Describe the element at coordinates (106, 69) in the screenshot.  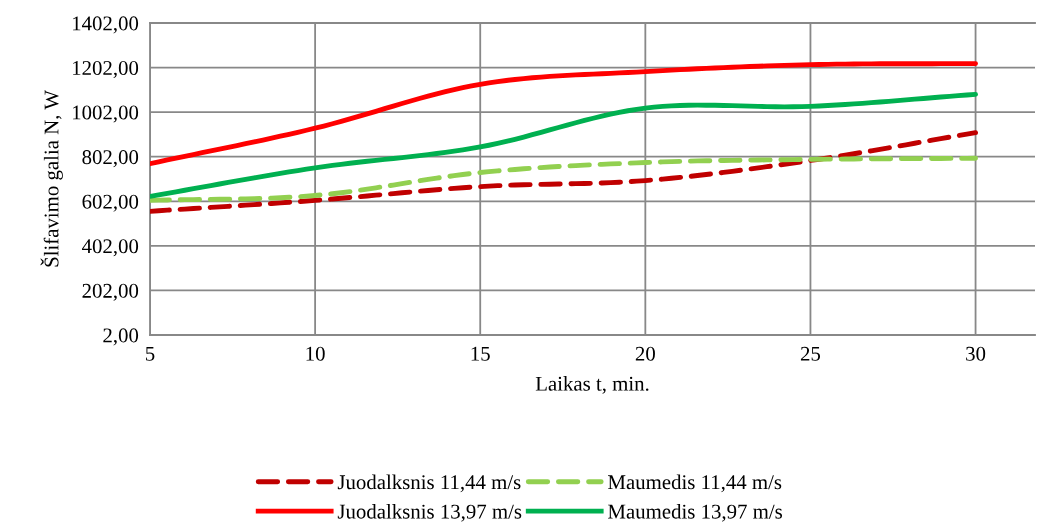
I see `y-tick-label: 1202,00` at that location.